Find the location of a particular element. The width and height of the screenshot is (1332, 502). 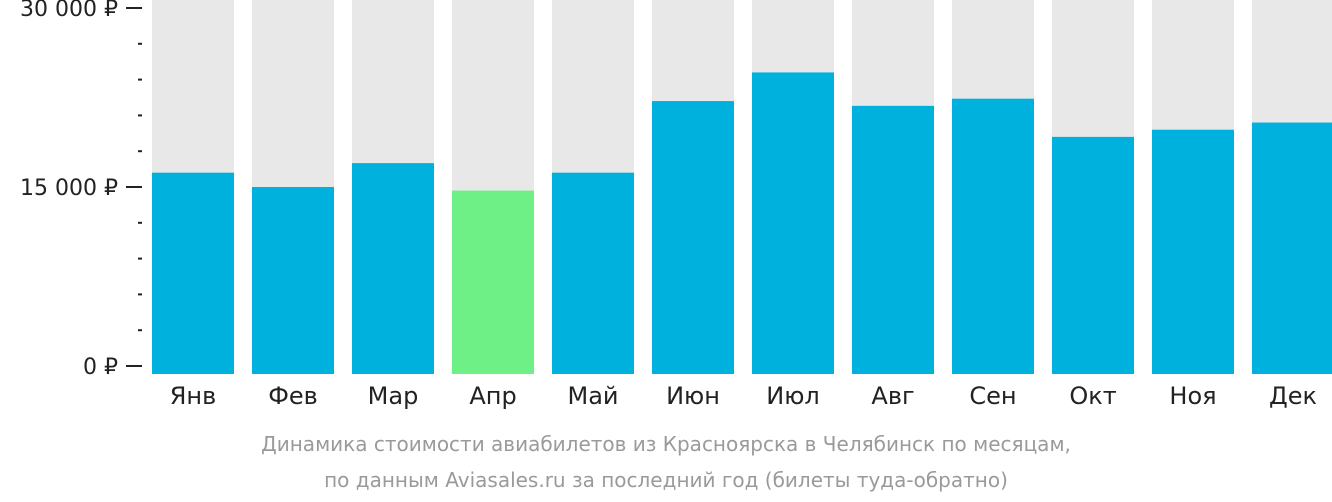

x-tick-label: Ноя is located at coordinates (1192, 396).